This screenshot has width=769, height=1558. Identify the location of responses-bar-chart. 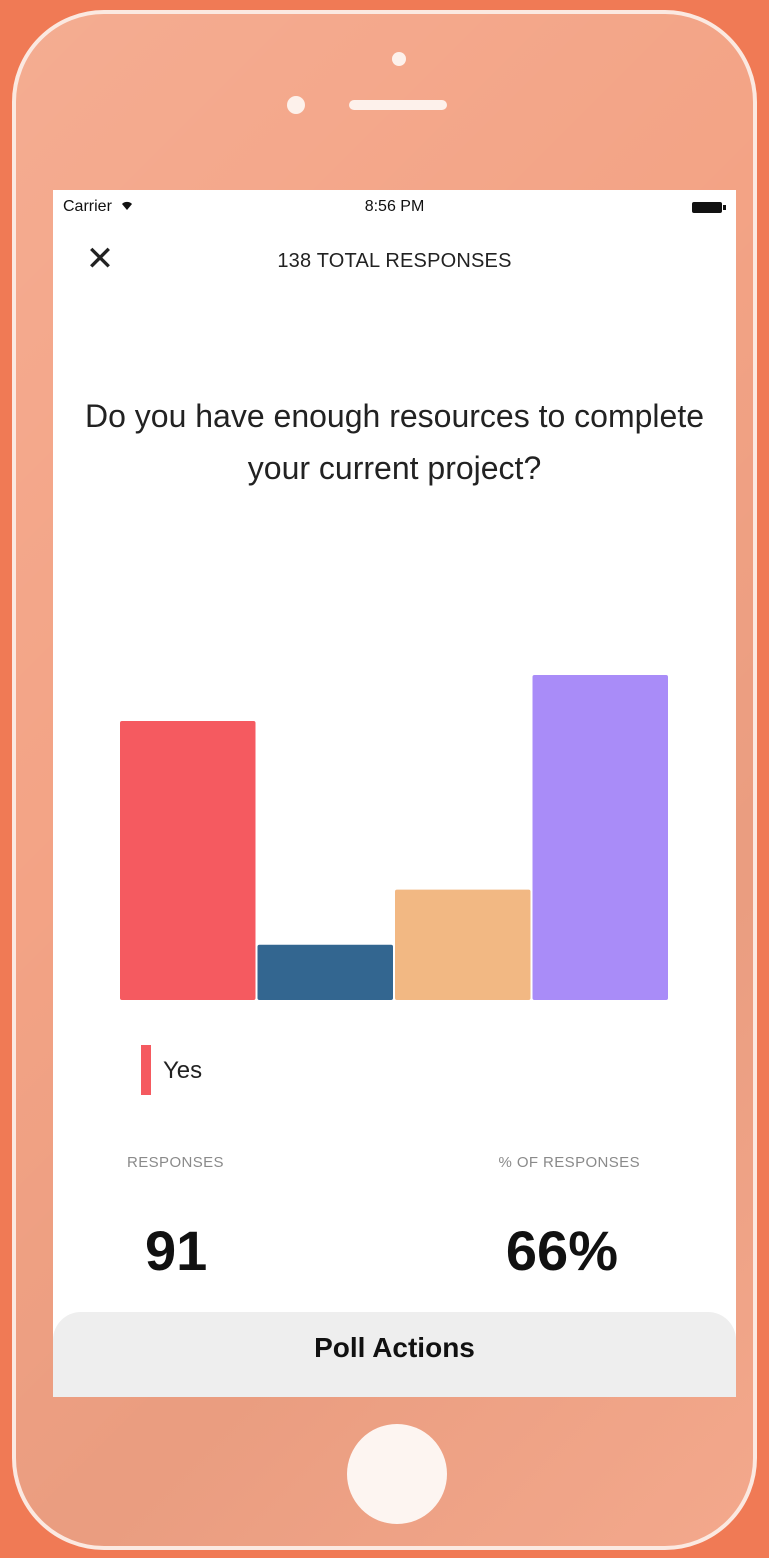
(394, 837).